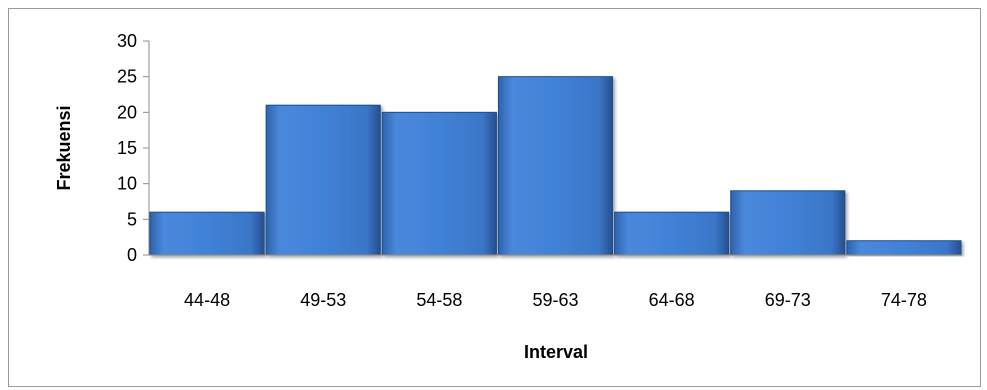  What do you see at coordinates (127, 77) in the screenshot?
I see `y-tick-label: 25` at bounding box center [127, 77].